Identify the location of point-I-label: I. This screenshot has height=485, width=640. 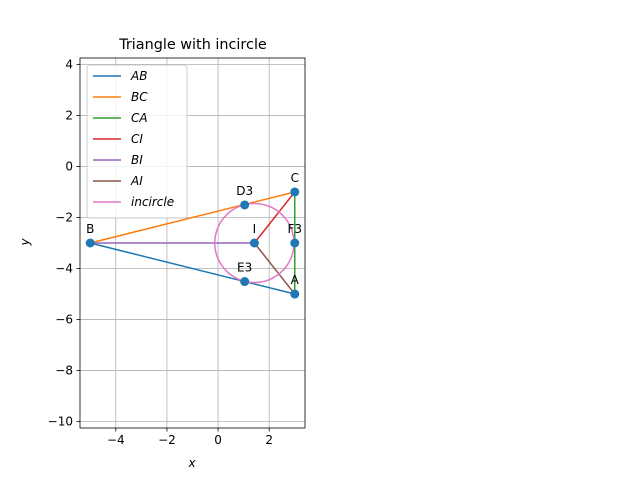
(255, 229).